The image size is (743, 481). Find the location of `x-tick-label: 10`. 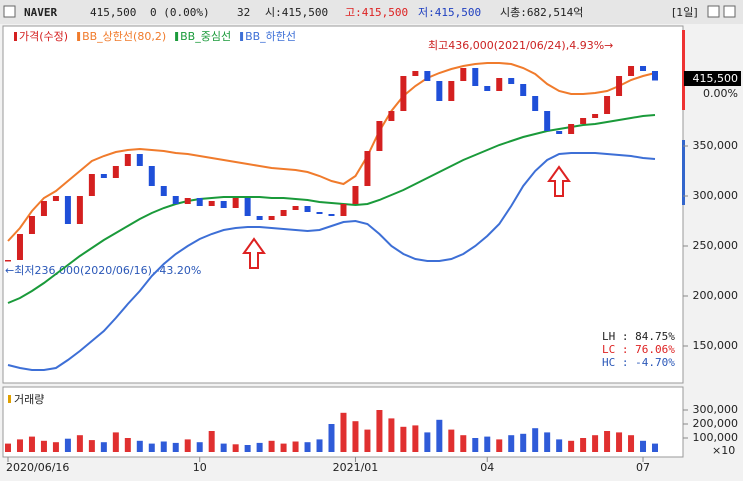

x-tick-label: 10 is located at coordinates (200, 467).